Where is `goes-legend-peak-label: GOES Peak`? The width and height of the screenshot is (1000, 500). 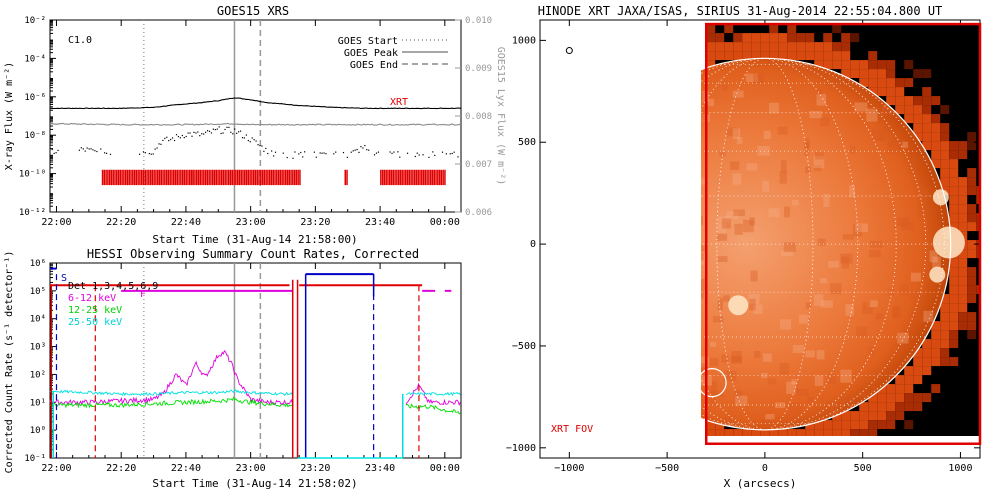 goes-legend-peak-label: GOES Peak is located at coordinates (371, 53).